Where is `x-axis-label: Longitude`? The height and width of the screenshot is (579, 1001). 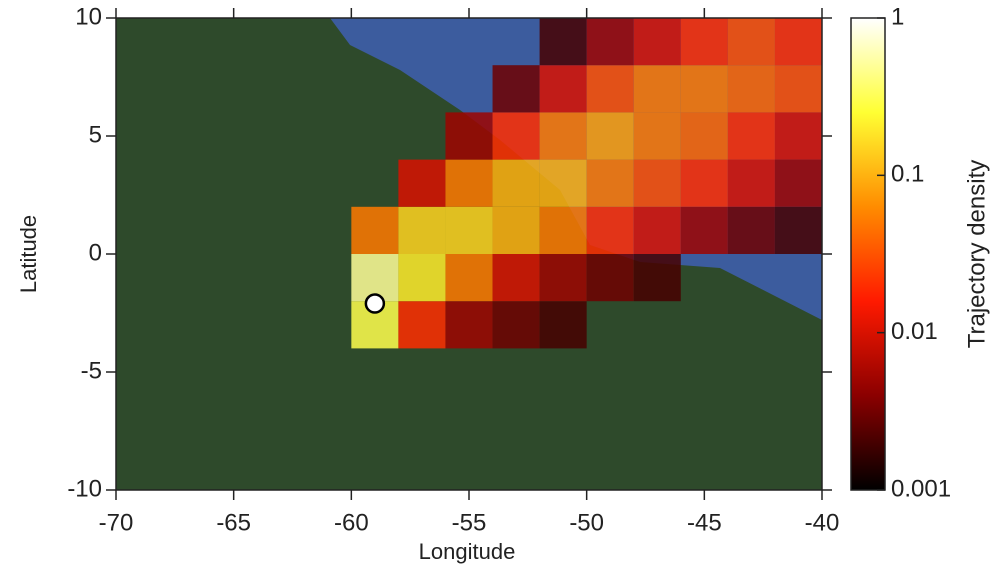 x-axis-label: Longitude is located at coordinates (467, 551).